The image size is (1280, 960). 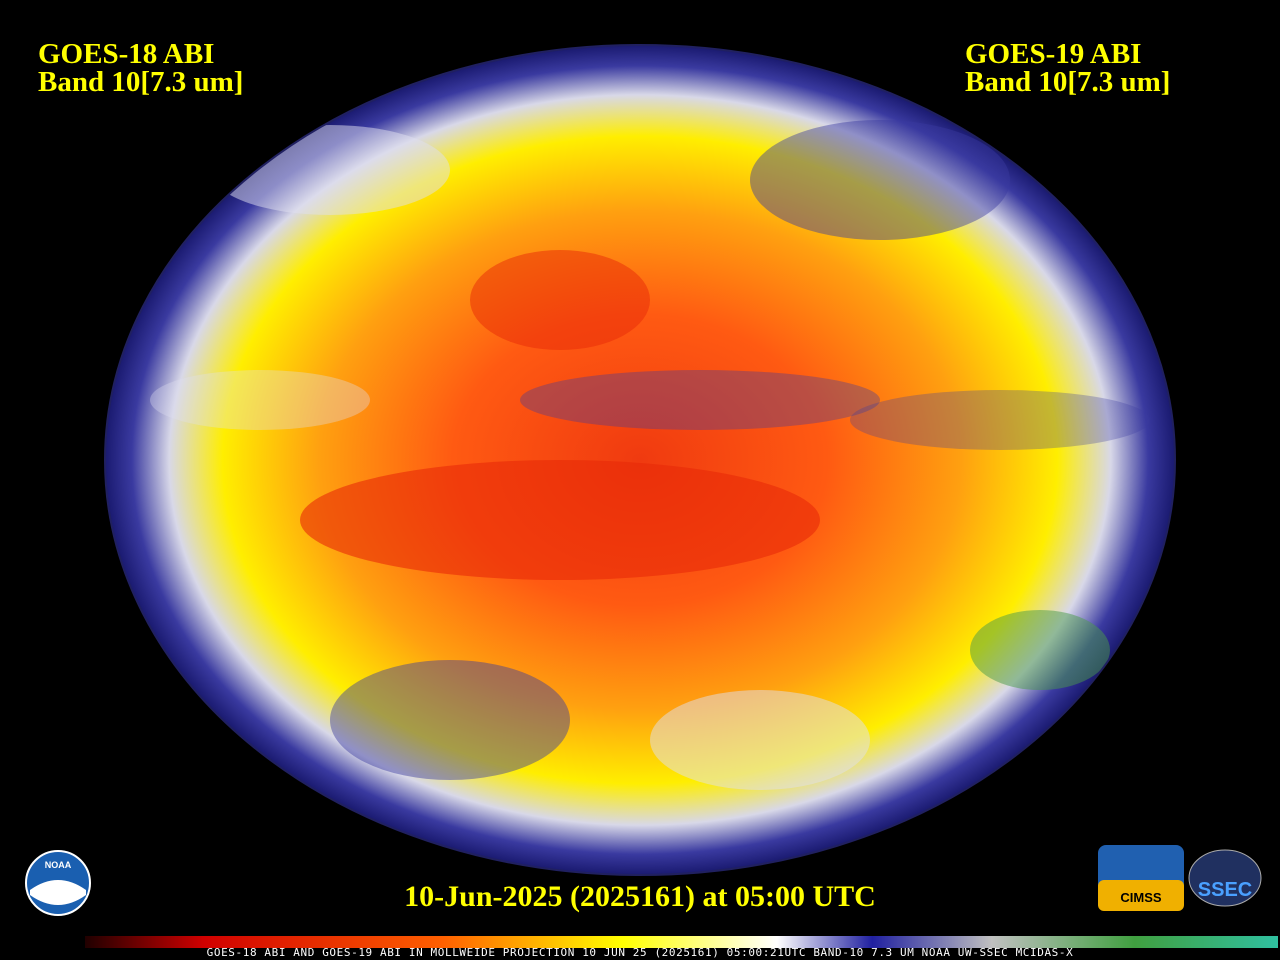 I want to click on left-band: Band 10[7.3 um], so click(x=140, y=82).